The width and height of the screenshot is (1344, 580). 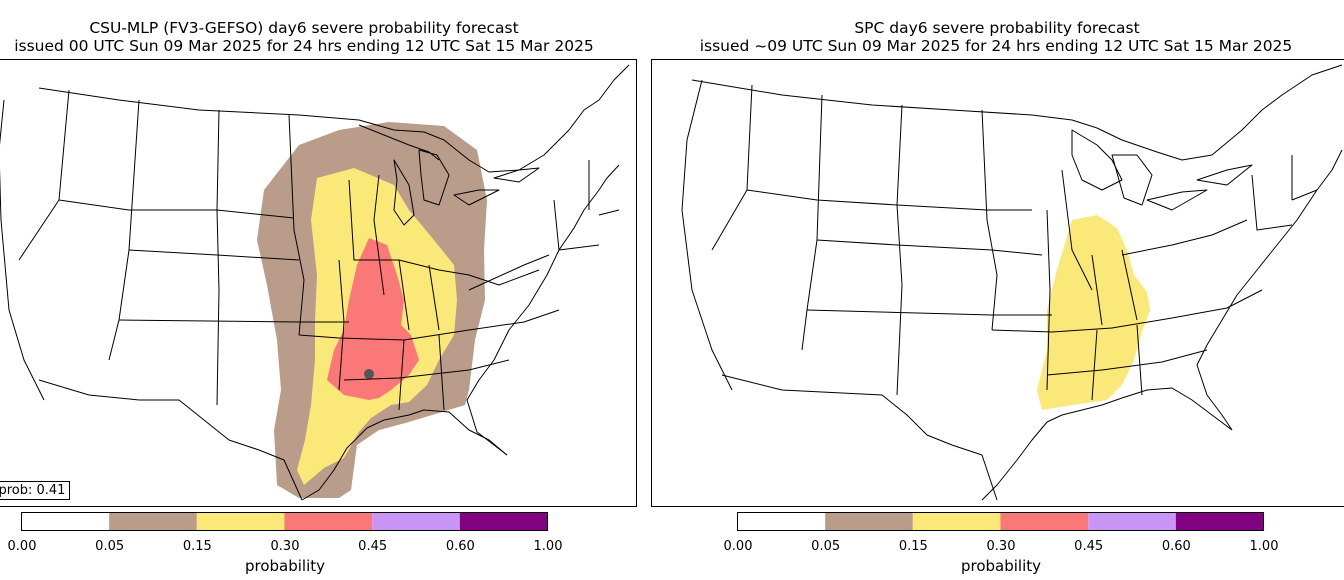 I want to click on right-colorbar, so click(x=1000, y=521).